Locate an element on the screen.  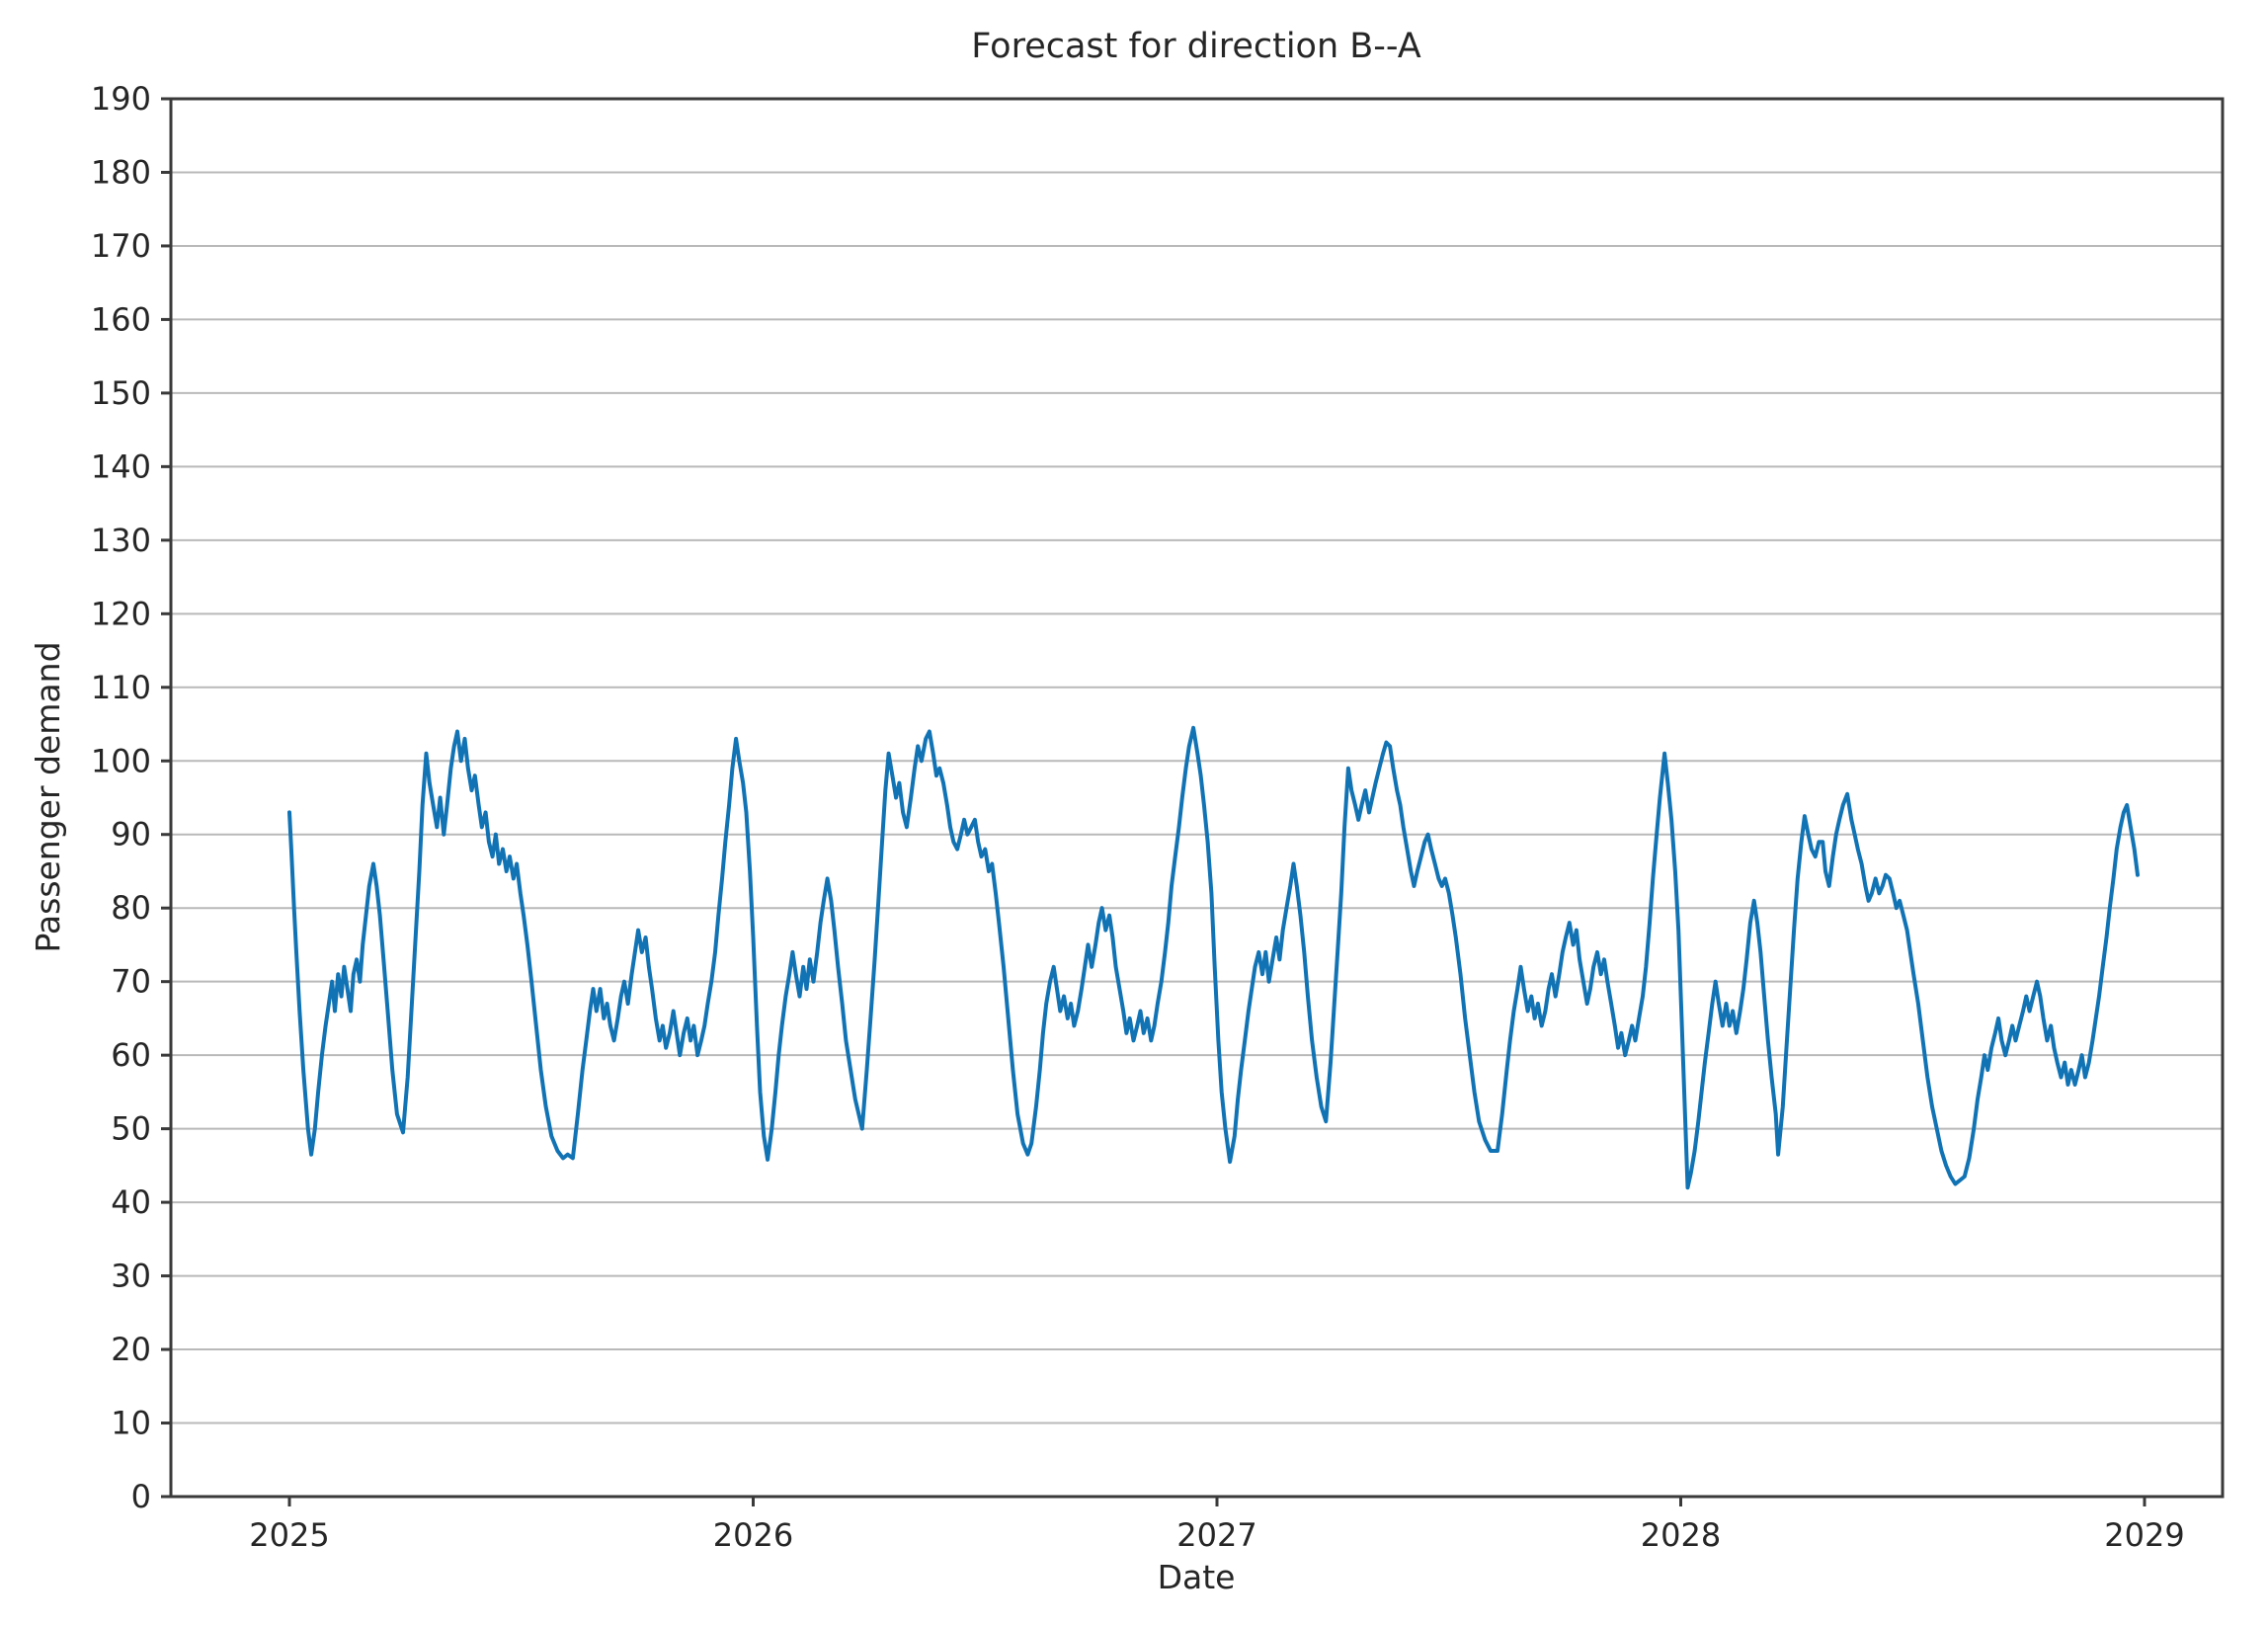
svg-text: 100 is located at coordinates (121, 760).